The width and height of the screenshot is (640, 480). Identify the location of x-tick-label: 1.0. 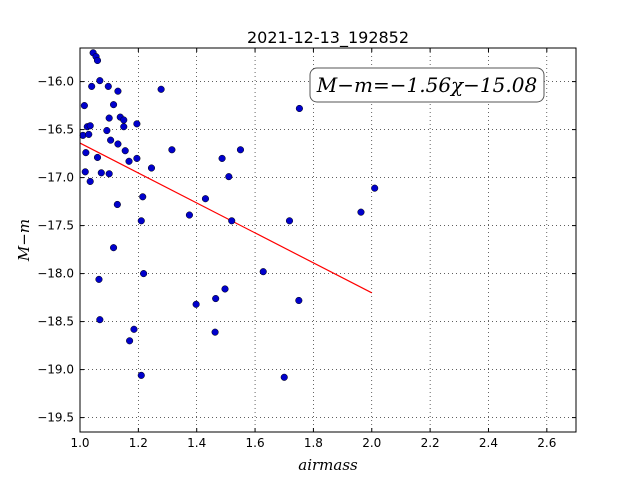
(79, 443).